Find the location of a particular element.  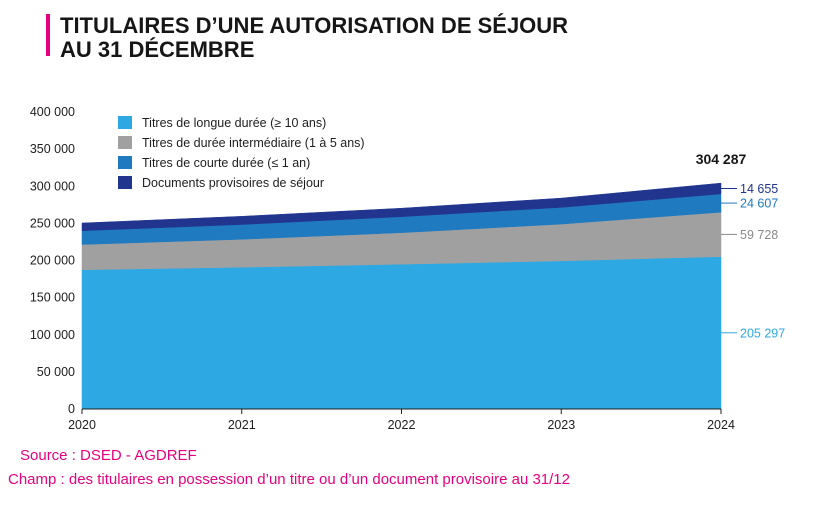

x-tick-label: 2023 is located at coordinates (561, 425).